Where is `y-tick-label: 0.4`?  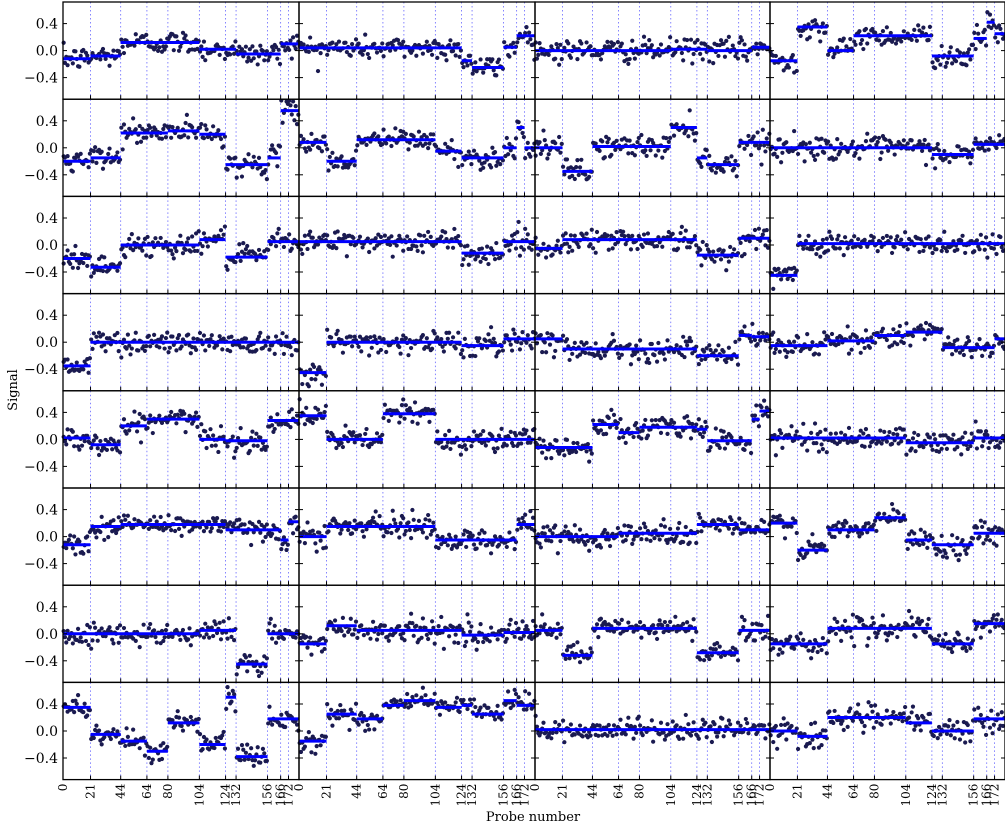
y-tick-label: 0.4 is located at coordinates (47, 122).